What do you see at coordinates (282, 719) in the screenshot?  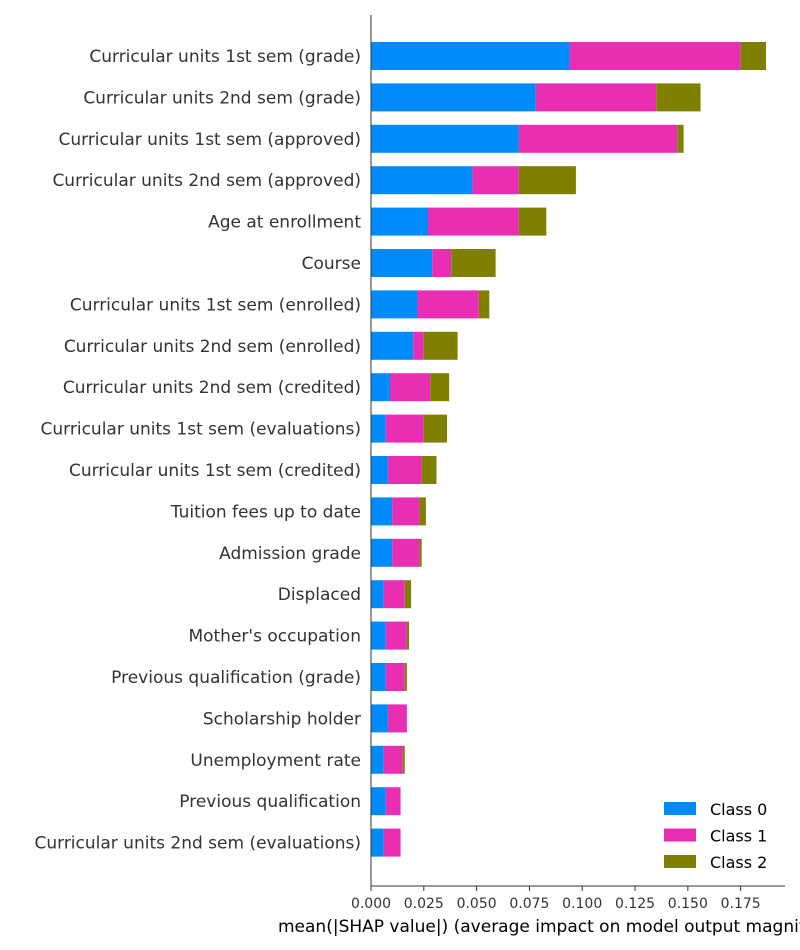 I see `feature-label: Scholarship holder` at bounding box center [282, 719].